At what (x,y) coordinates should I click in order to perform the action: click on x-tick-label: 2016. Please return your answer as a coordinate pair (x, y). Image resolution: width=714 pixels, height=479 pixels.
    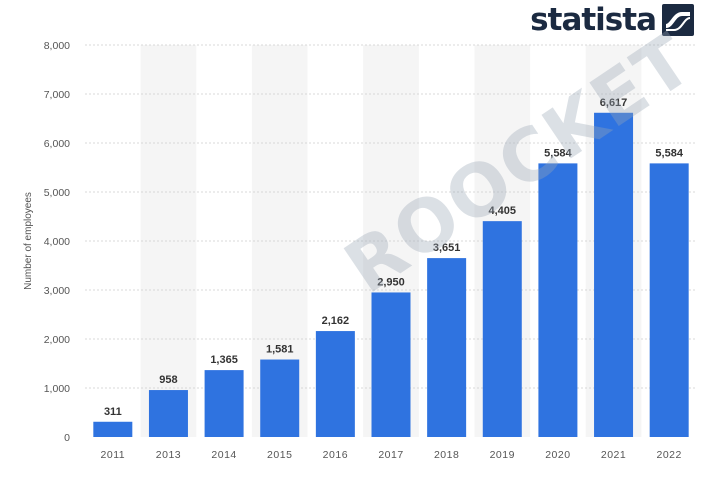
    Looking at the image, I should click on (335, 455).